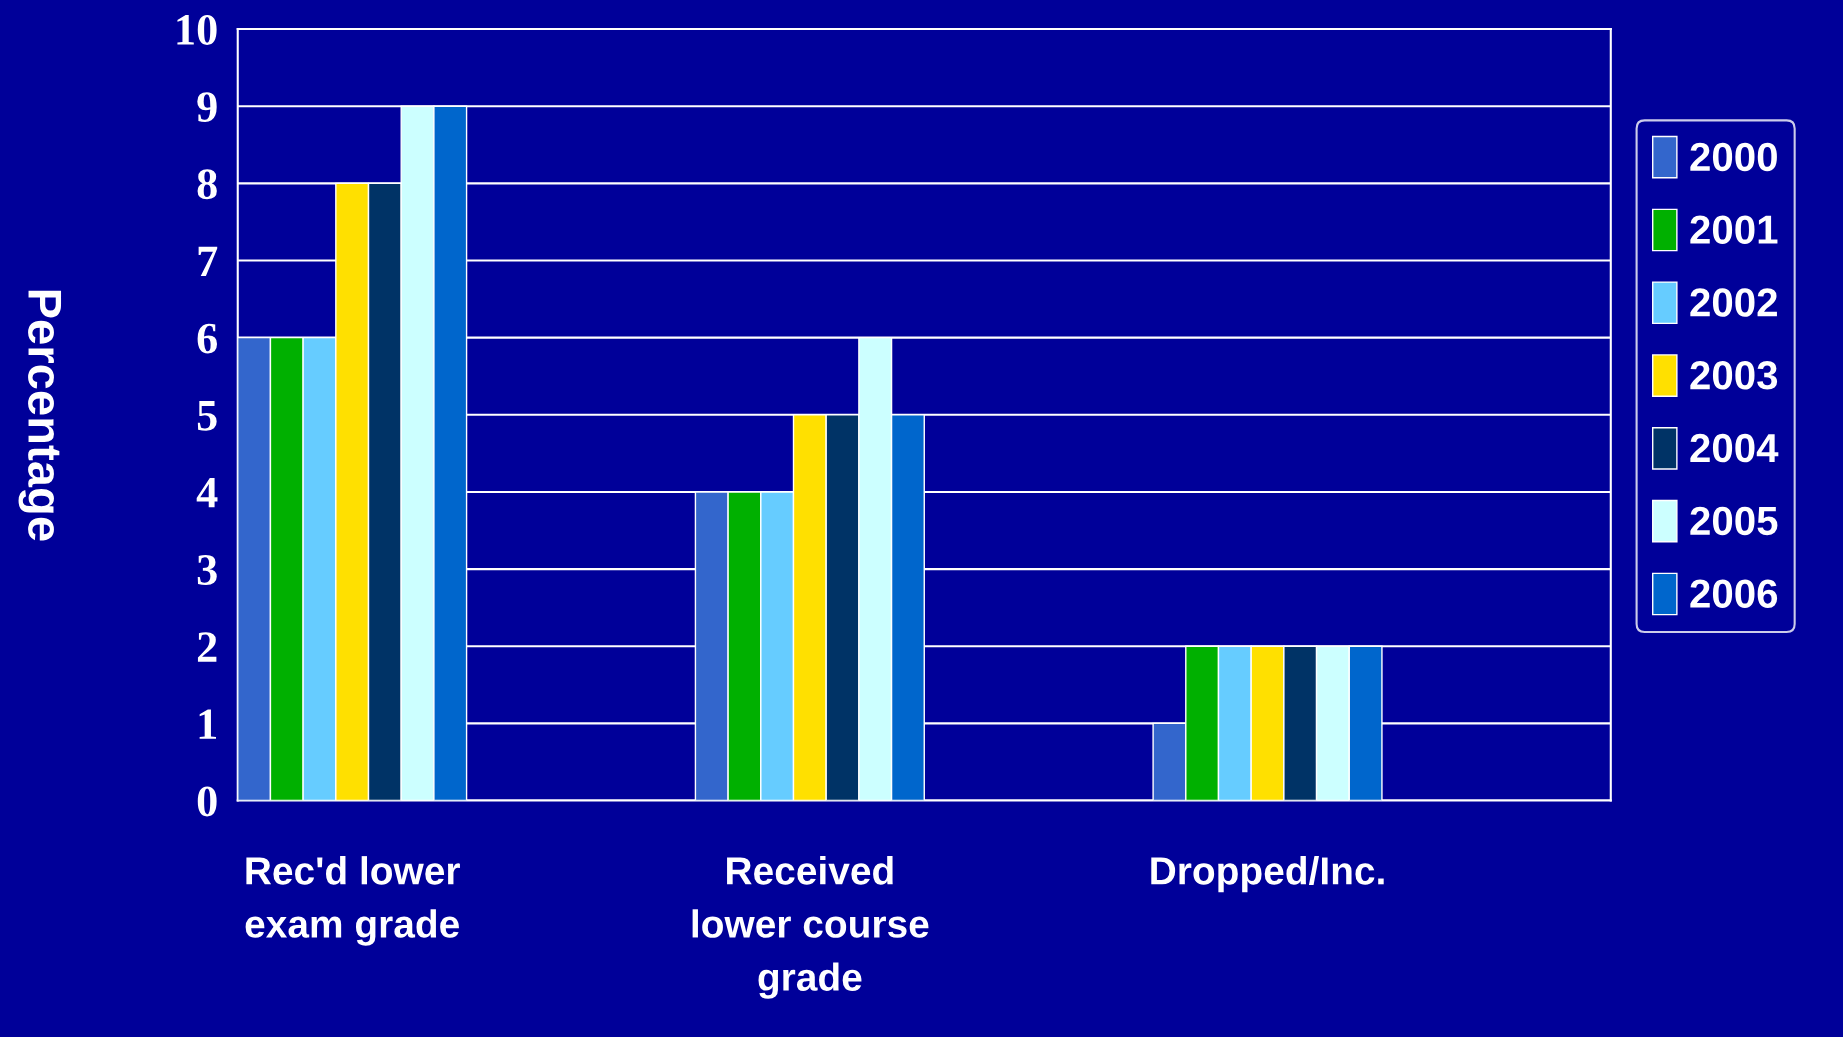  I want to click on legend-label: 2004, so click(1734, 448).